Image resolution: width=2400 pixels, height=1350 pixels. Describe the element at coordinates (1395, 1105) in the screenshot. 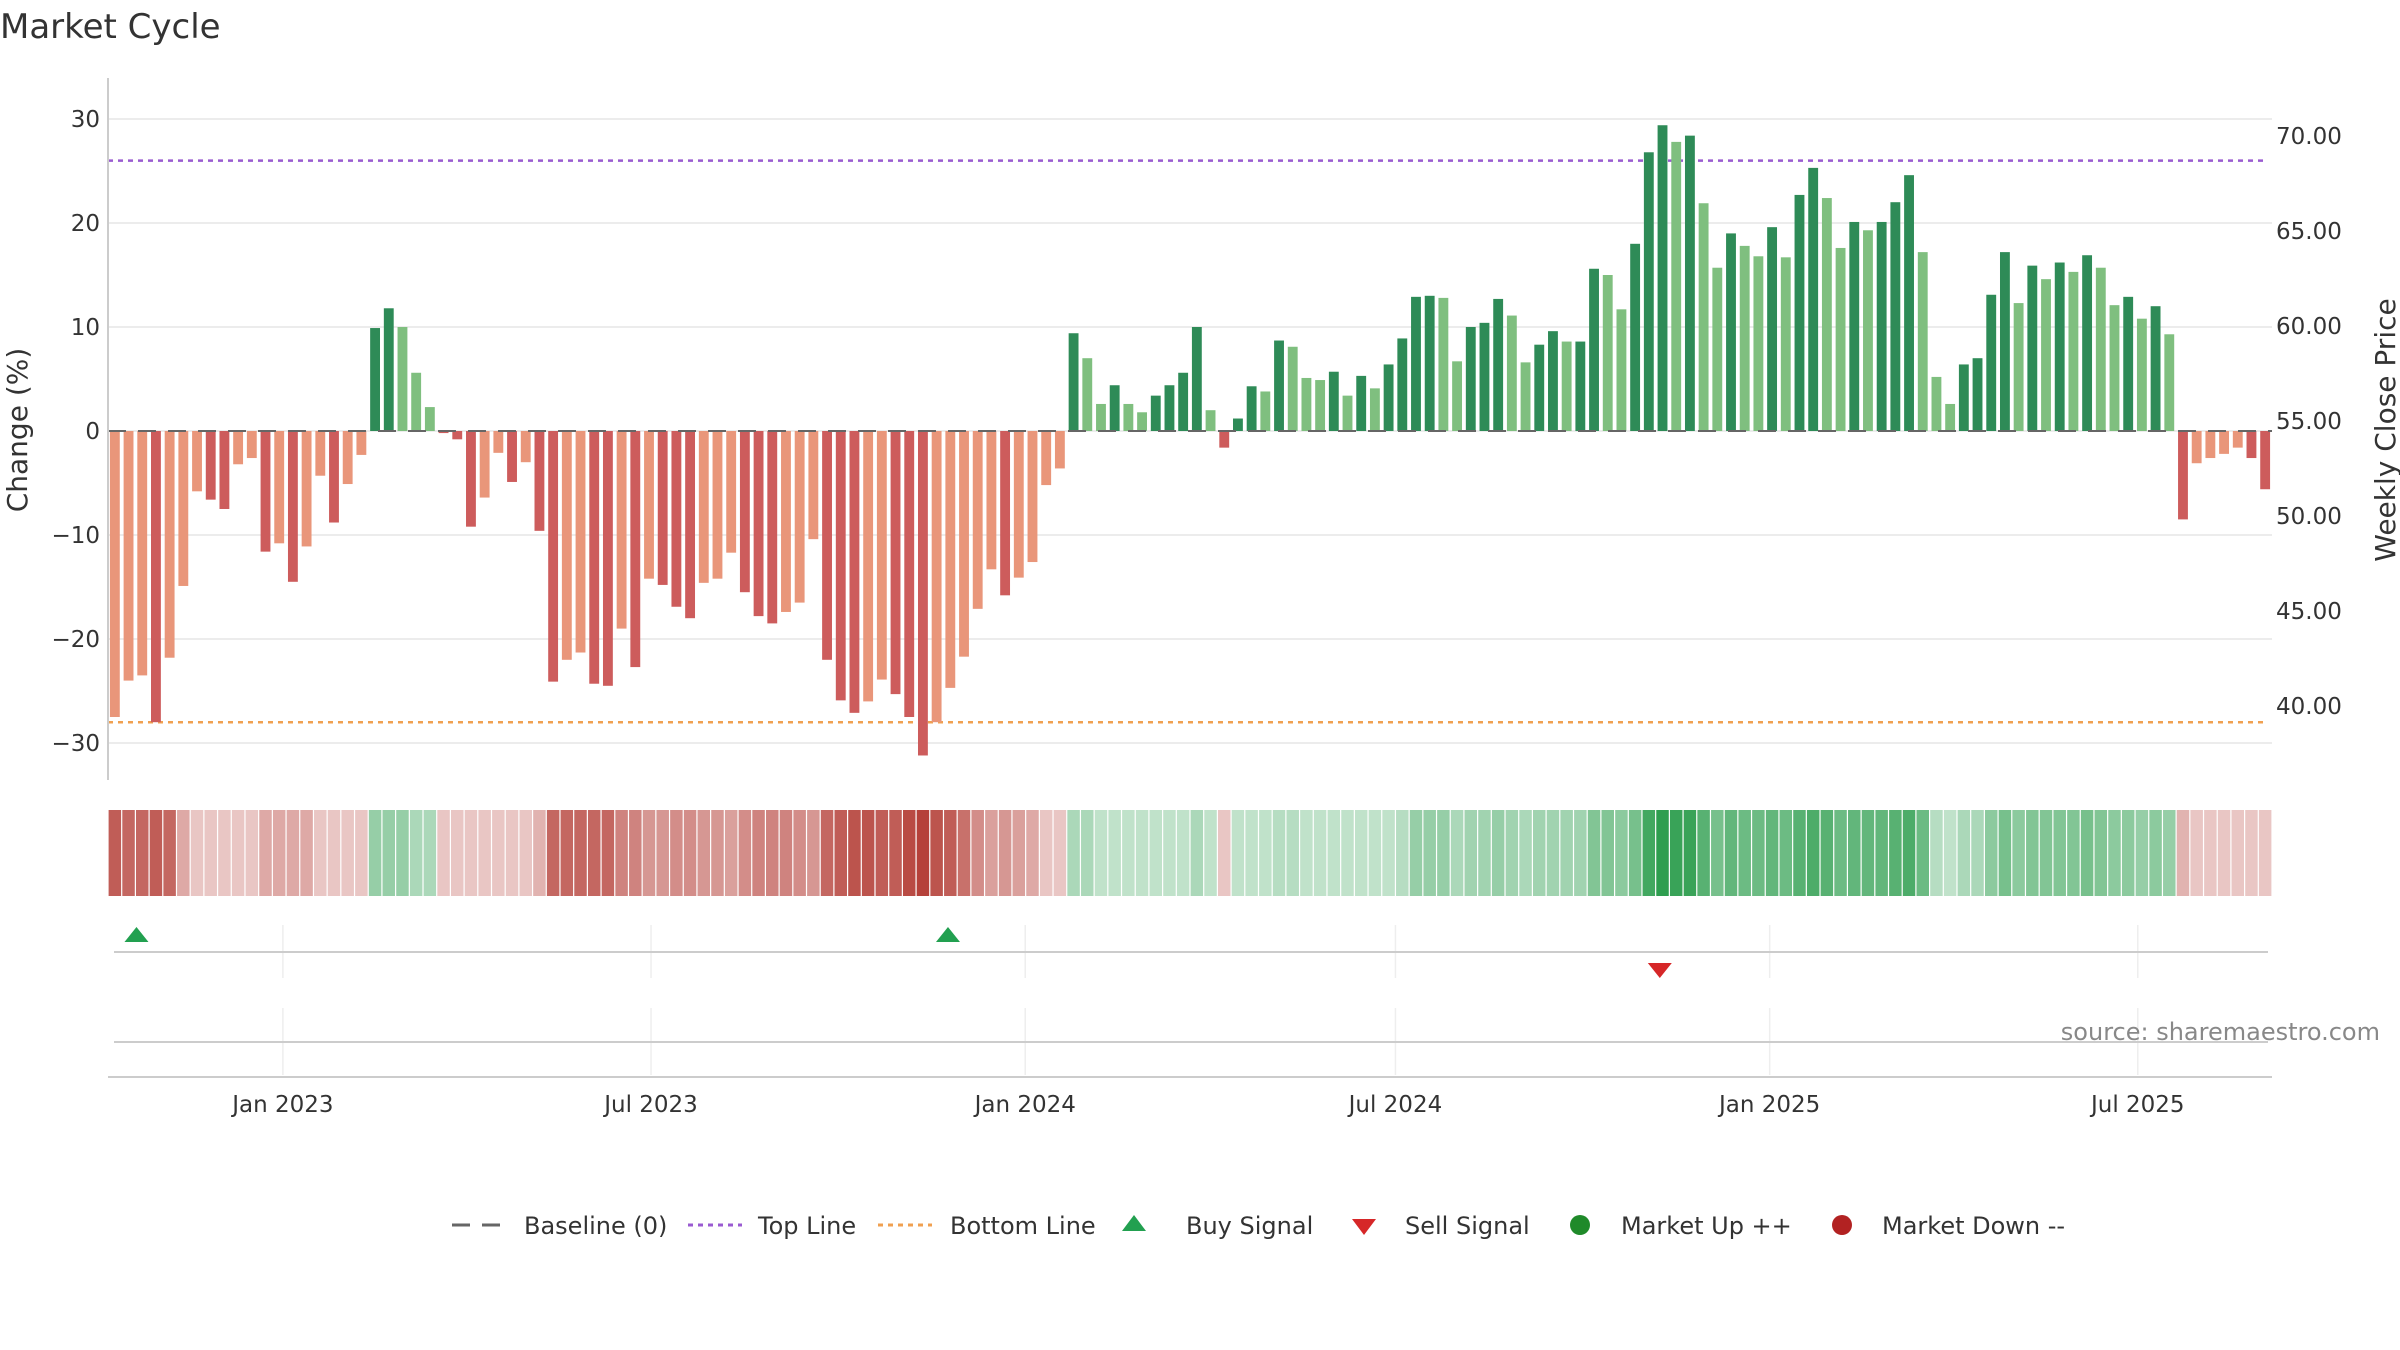

I see `x-tick-label: Jul 2024` at that location.